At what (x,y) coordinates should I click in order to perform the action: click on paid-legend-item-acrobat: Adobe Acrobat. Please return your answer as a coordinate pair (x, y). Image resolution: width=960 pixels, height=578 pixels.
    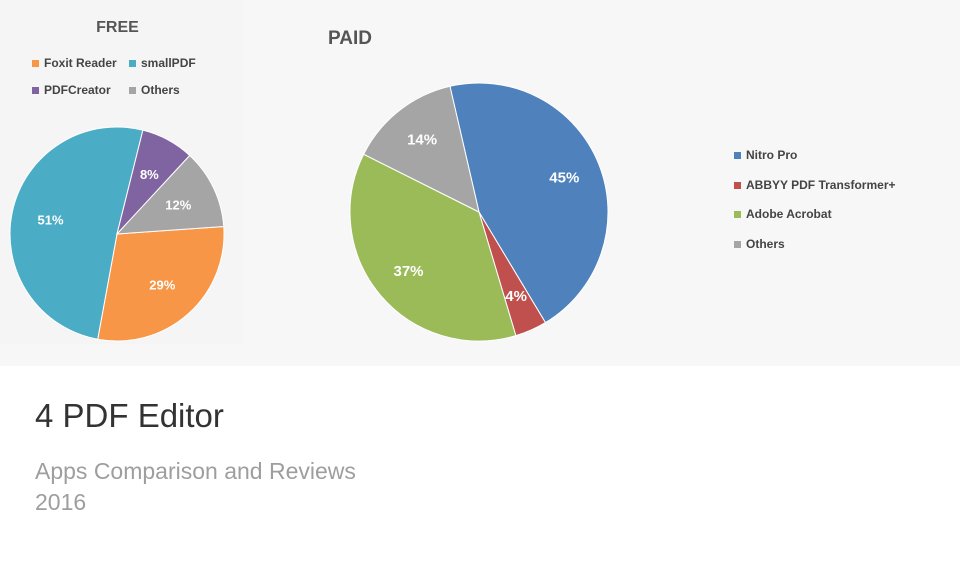
    Looking at the image, I should click on (783, 214).